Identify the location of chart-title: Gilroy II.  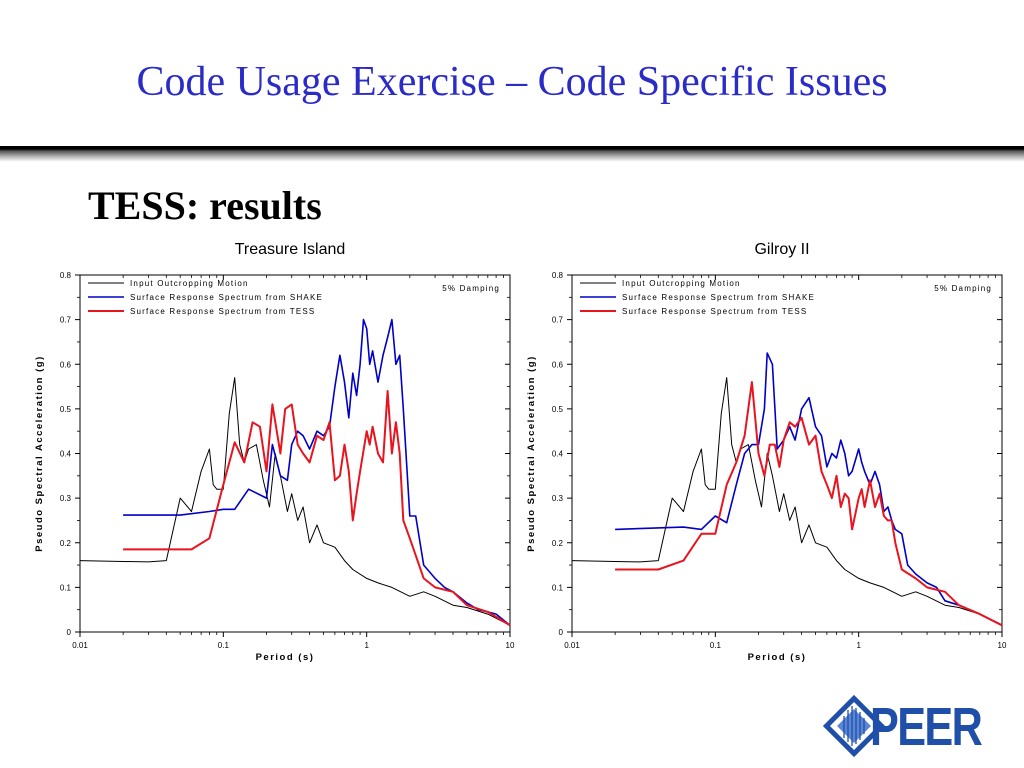
(781, 249).